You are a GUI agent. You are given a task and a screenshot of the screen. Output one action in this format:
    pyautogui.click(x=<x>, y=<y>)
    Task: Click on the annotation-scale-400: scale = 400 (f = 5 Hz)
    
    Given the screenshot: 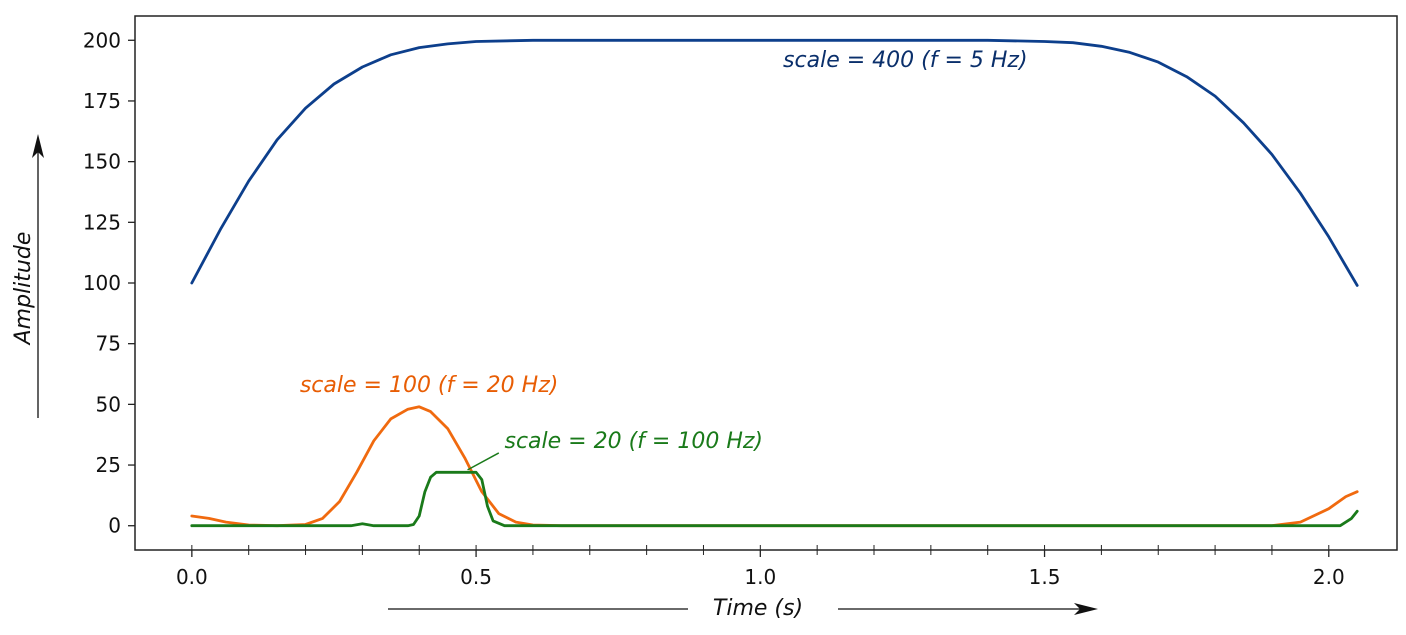 What is the action you would take?
    pyautogui.click(x=905, y=60)
    